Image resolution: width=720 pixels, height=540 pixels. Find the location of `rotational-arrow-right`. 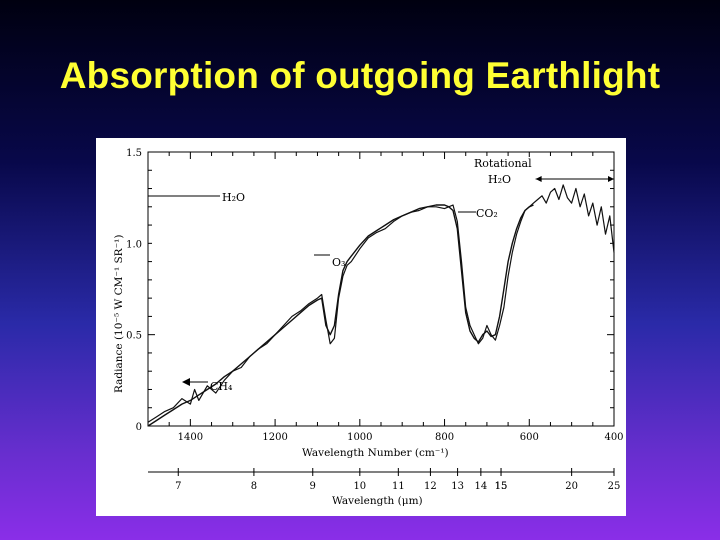

rotational-arrow-right is located at coordinates (611, 179).